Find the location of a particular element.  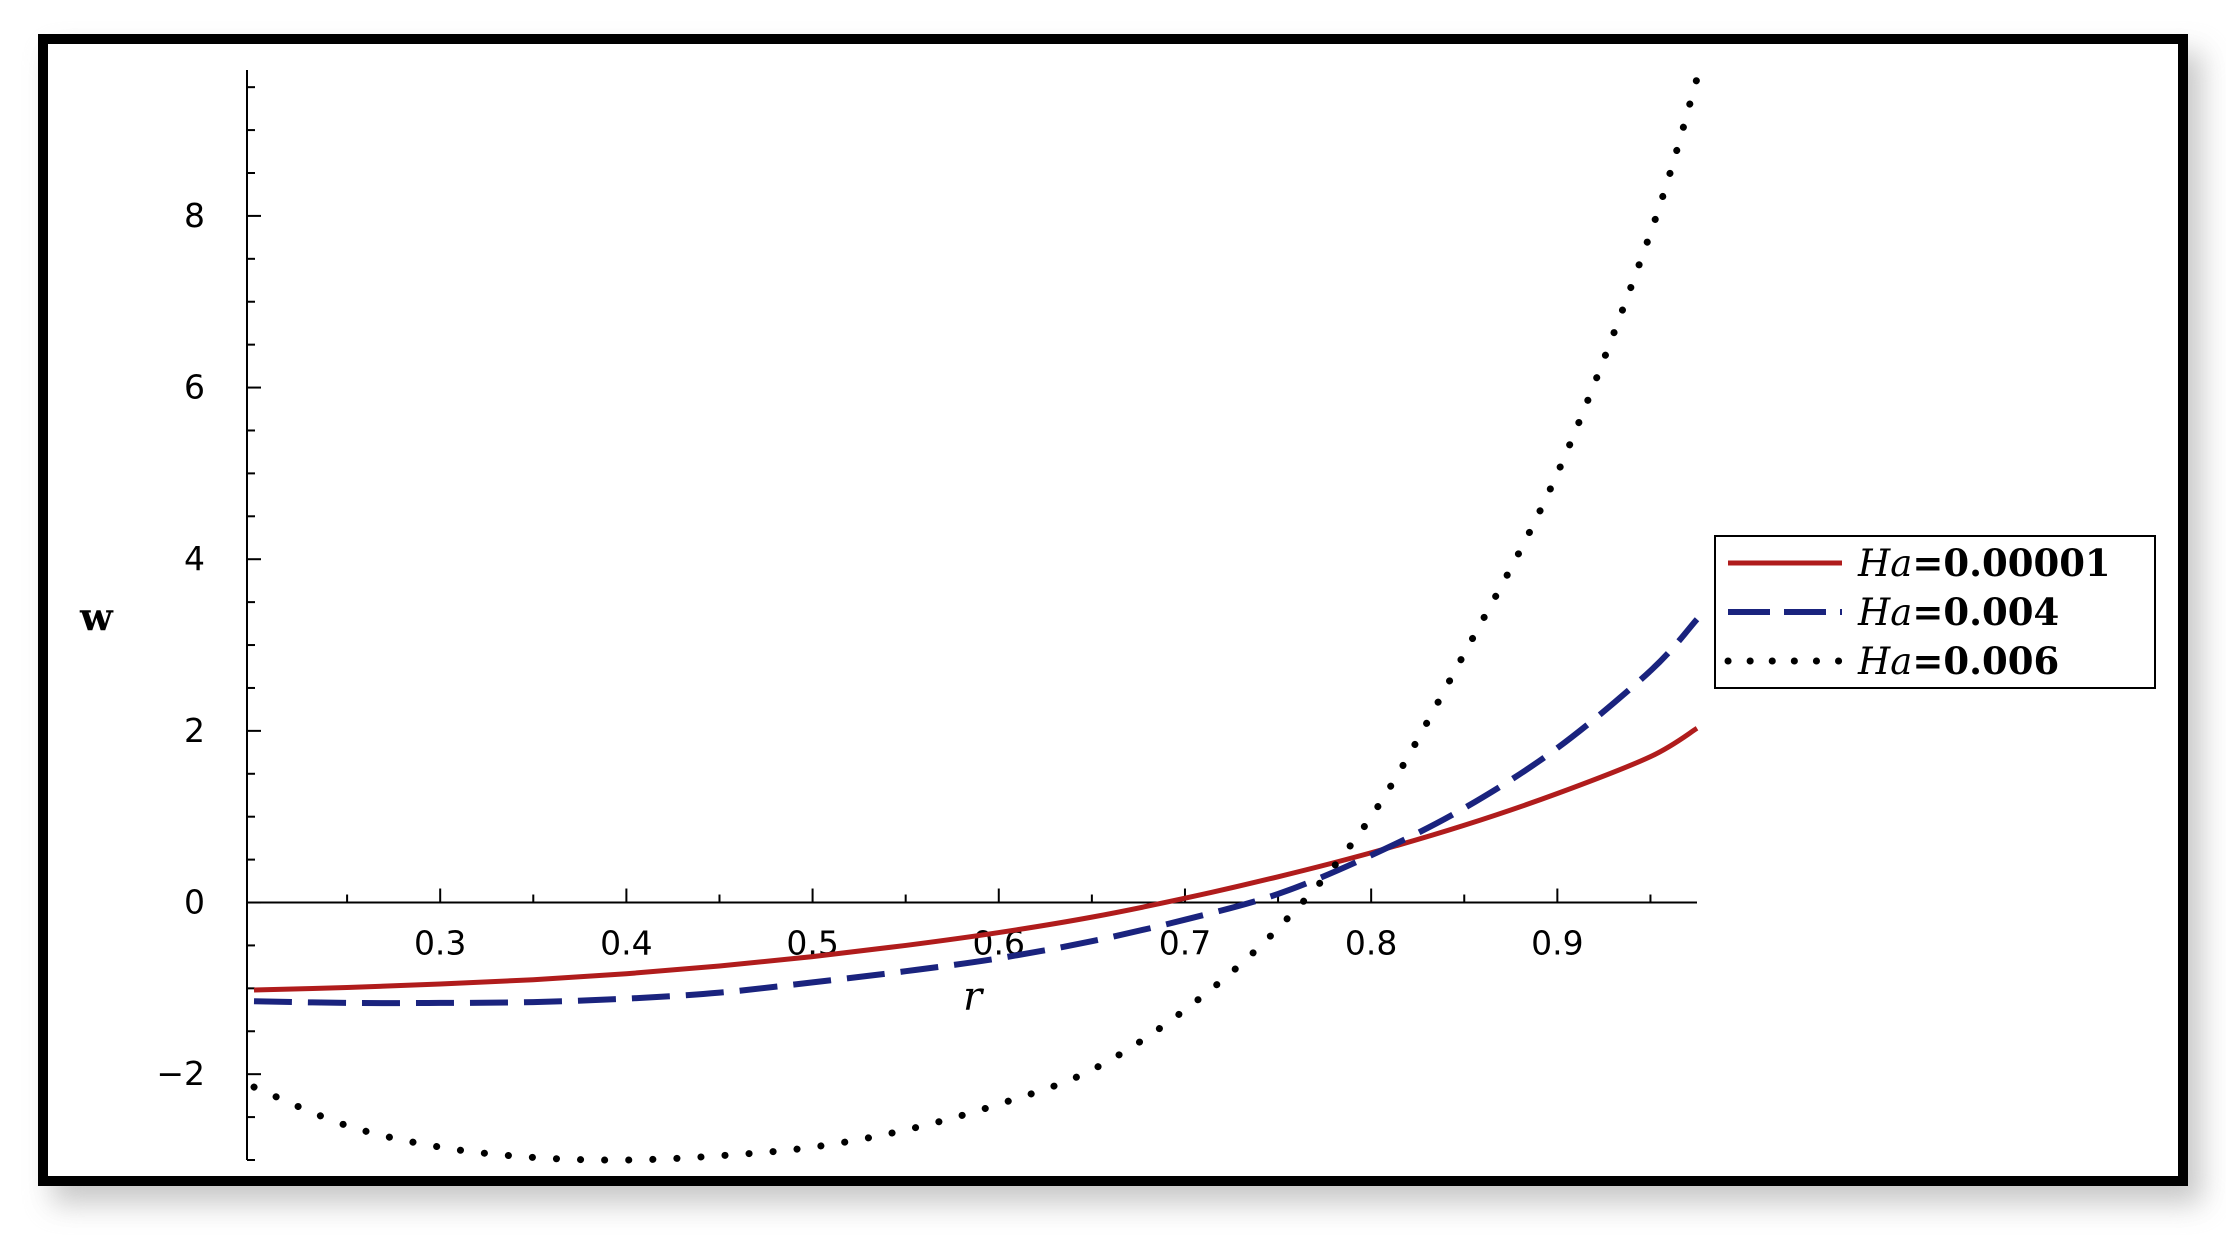

legend: Ha=0.00001 Ha=0.004 Ha=0.006 is located at coordinates (1935, 612).